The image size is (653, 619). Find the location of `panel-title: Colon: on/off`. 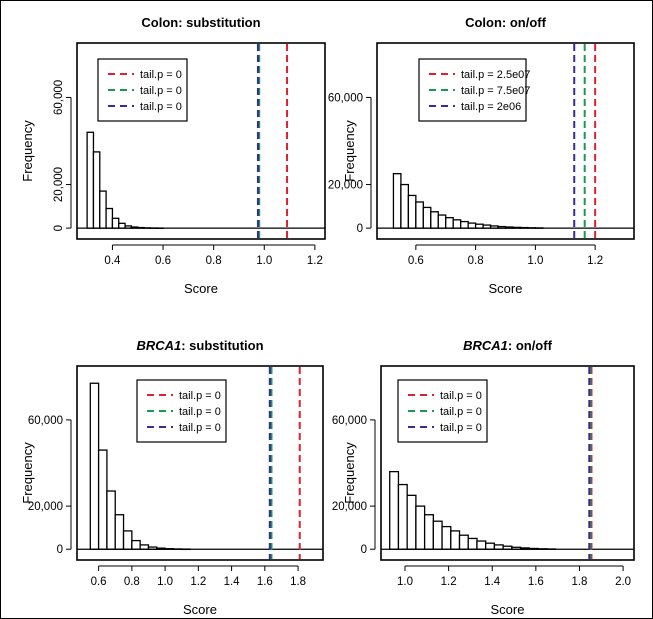

panel-title: Colon: on/off is located at coordinates (506, 22).